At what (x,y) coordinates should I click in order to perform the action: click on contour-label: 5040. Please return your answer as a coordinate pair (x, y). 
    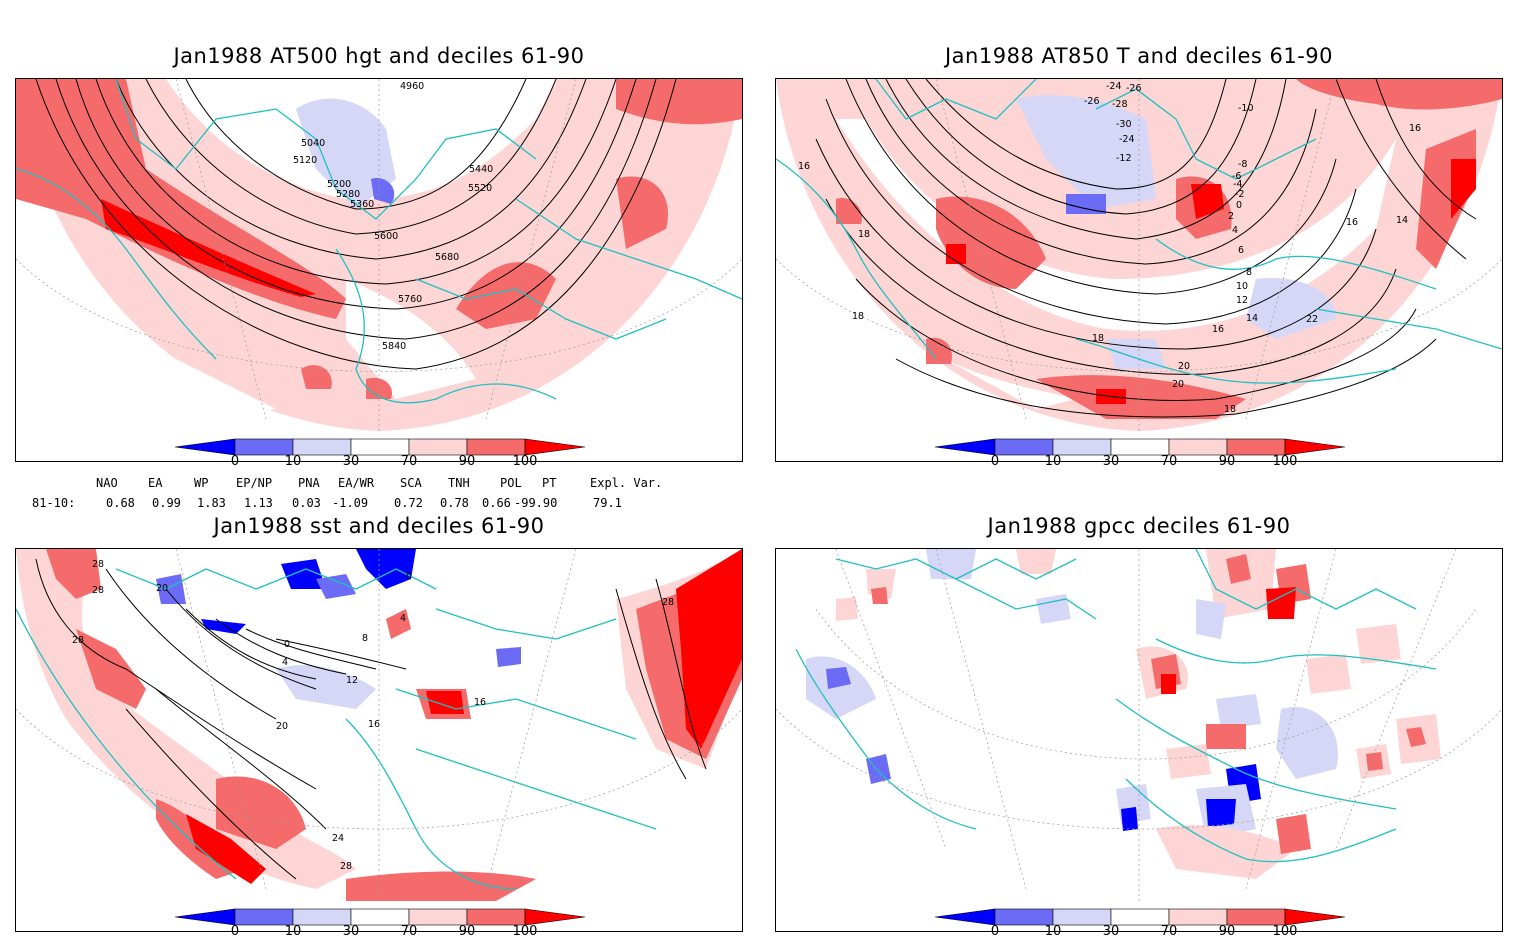
    Looking at the image, I should click on (313, 143).